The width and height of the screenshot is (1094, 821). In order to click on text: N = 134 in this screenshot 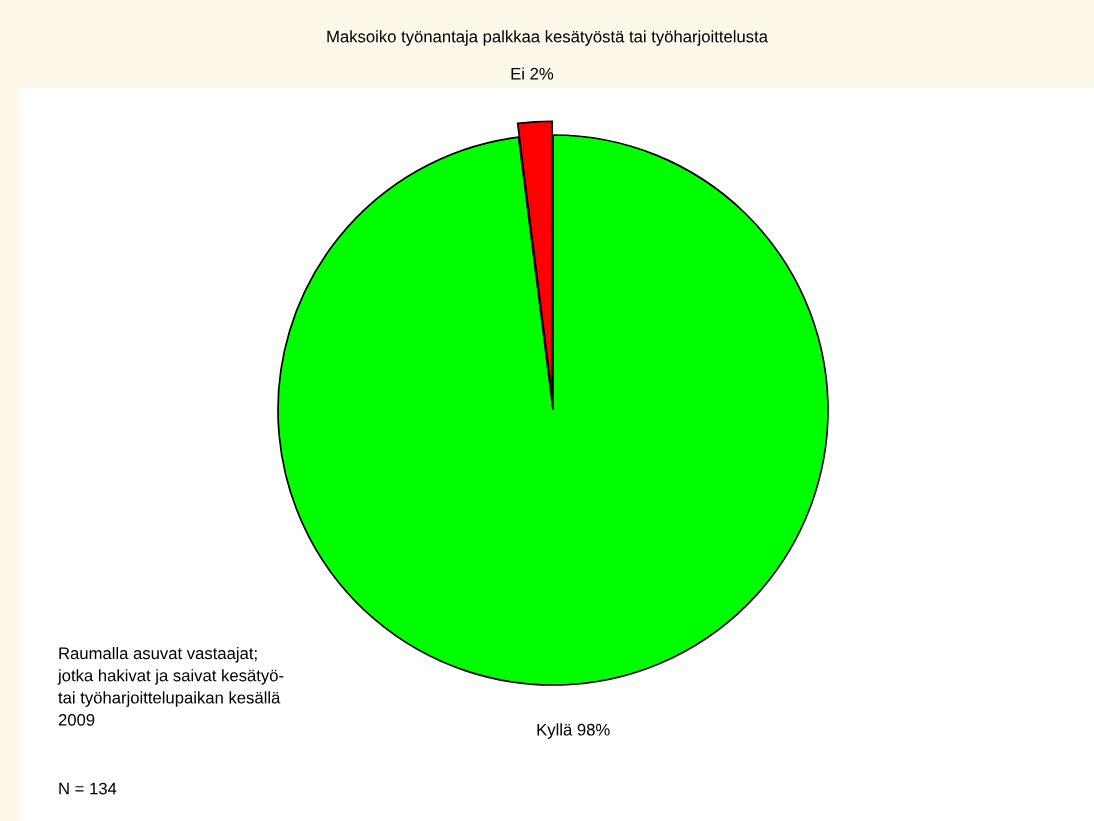, I will do `click(88, 788)`.